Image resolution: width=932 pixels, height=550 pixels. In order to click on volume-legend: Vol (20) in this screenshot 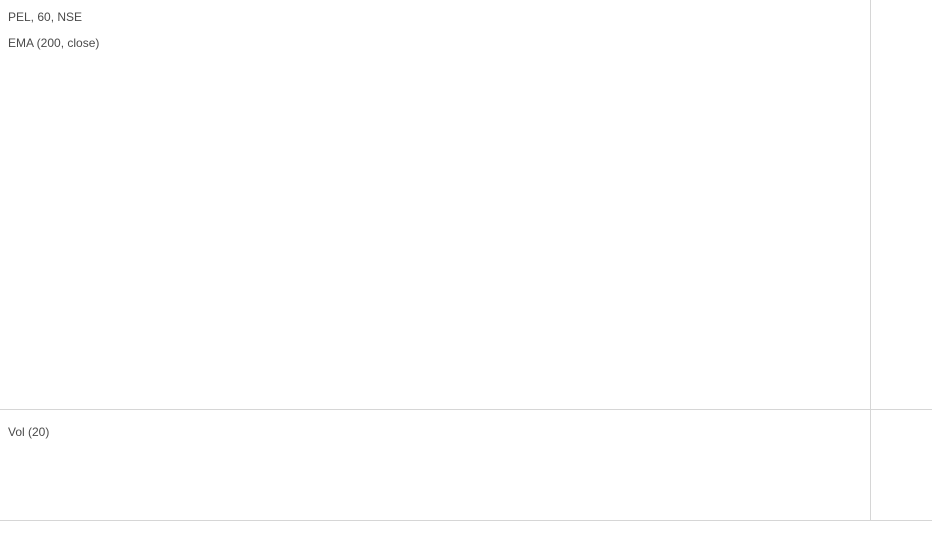, I will do `click(28, 432)`.